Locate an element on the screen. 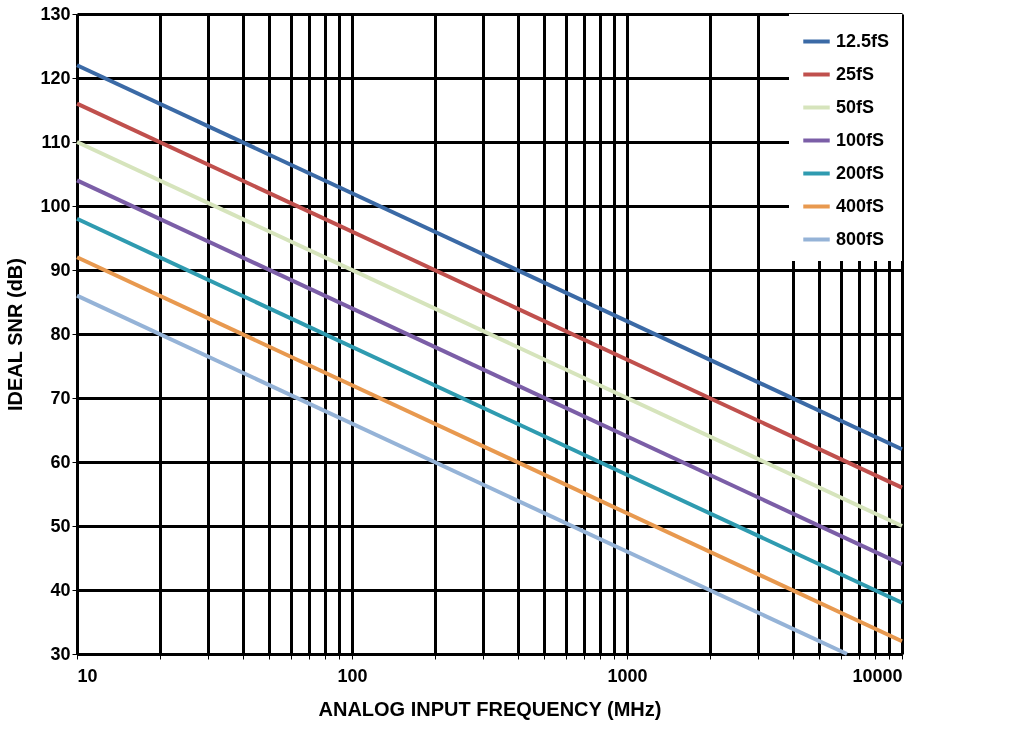  y-axis-title: IDEAL SNR (dB) is located at coordinates (15, 334).